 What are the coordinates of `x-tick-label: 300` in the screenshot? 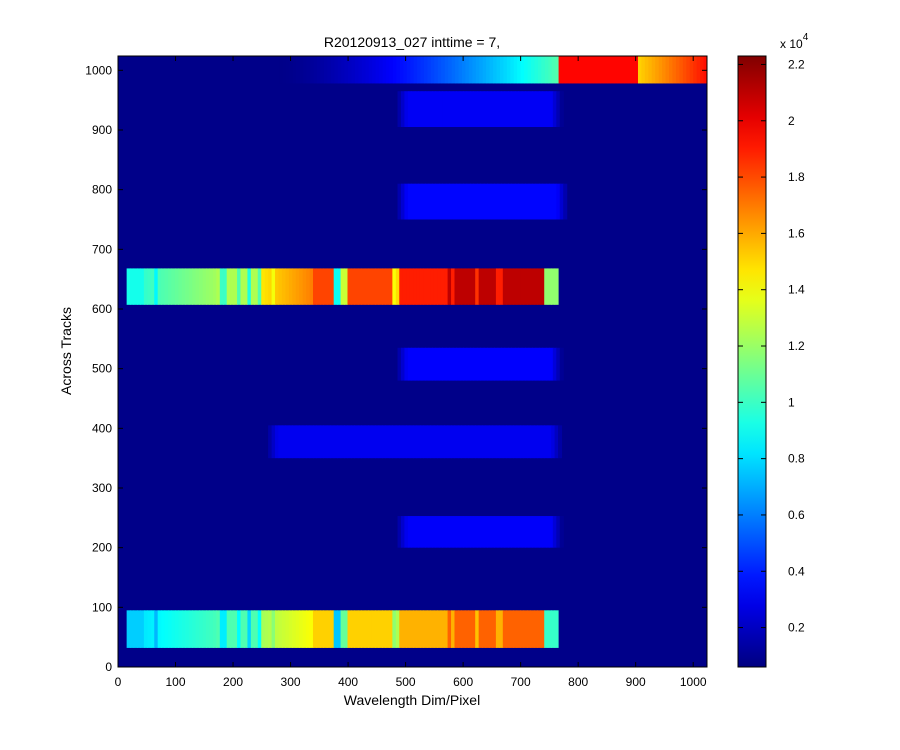 It's located at (291, 682).